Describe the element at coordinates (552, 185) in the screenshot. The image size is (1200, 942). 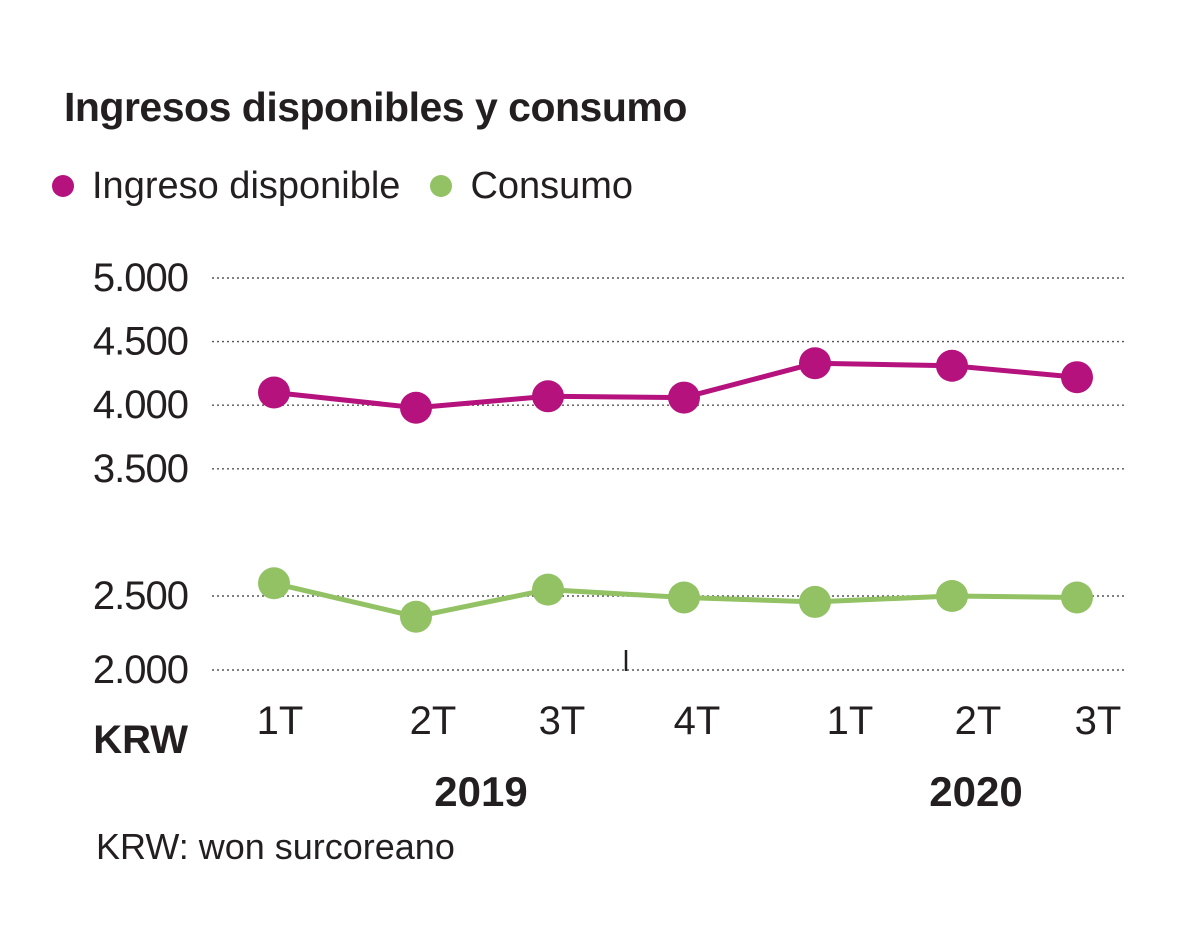
I see `legend-label-consumo: Consumo` at that location.